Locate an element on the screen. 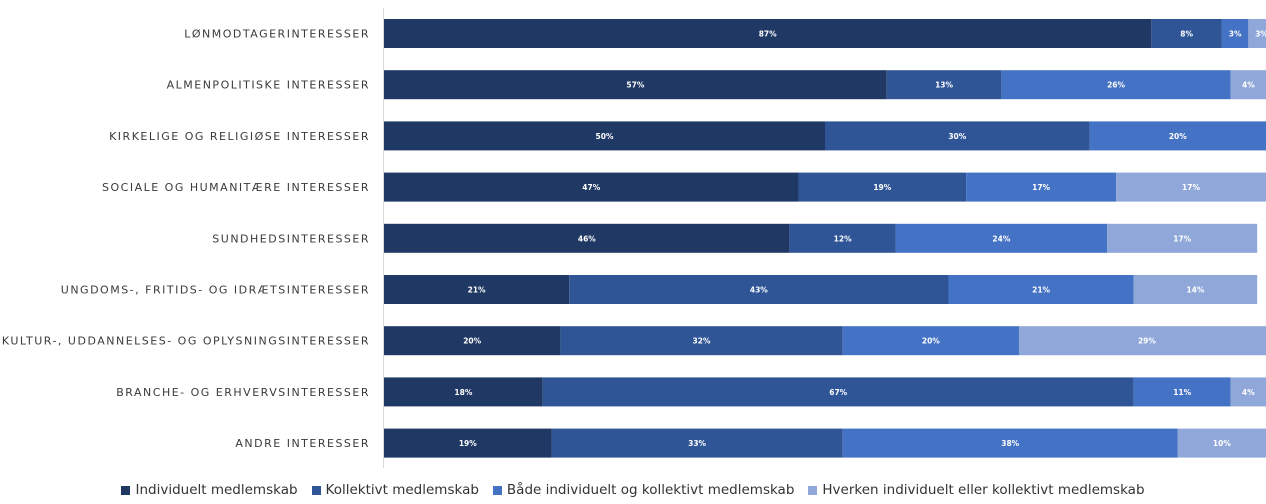 Image resolution: width=1266 pixels, height=504 pixels. legend-item: Kollektivt medlemskab is located at coordinates (395, 490).